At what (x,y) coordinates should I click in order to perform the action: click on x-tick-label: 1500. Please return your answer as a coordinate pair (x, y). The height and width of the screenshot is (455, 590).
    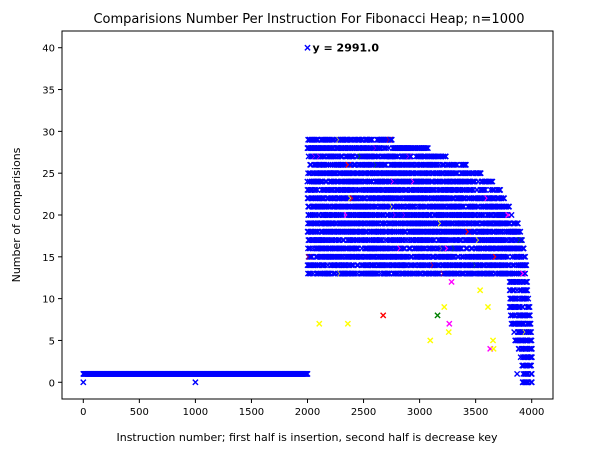
    Looking at the image, I should click on (251, 412).